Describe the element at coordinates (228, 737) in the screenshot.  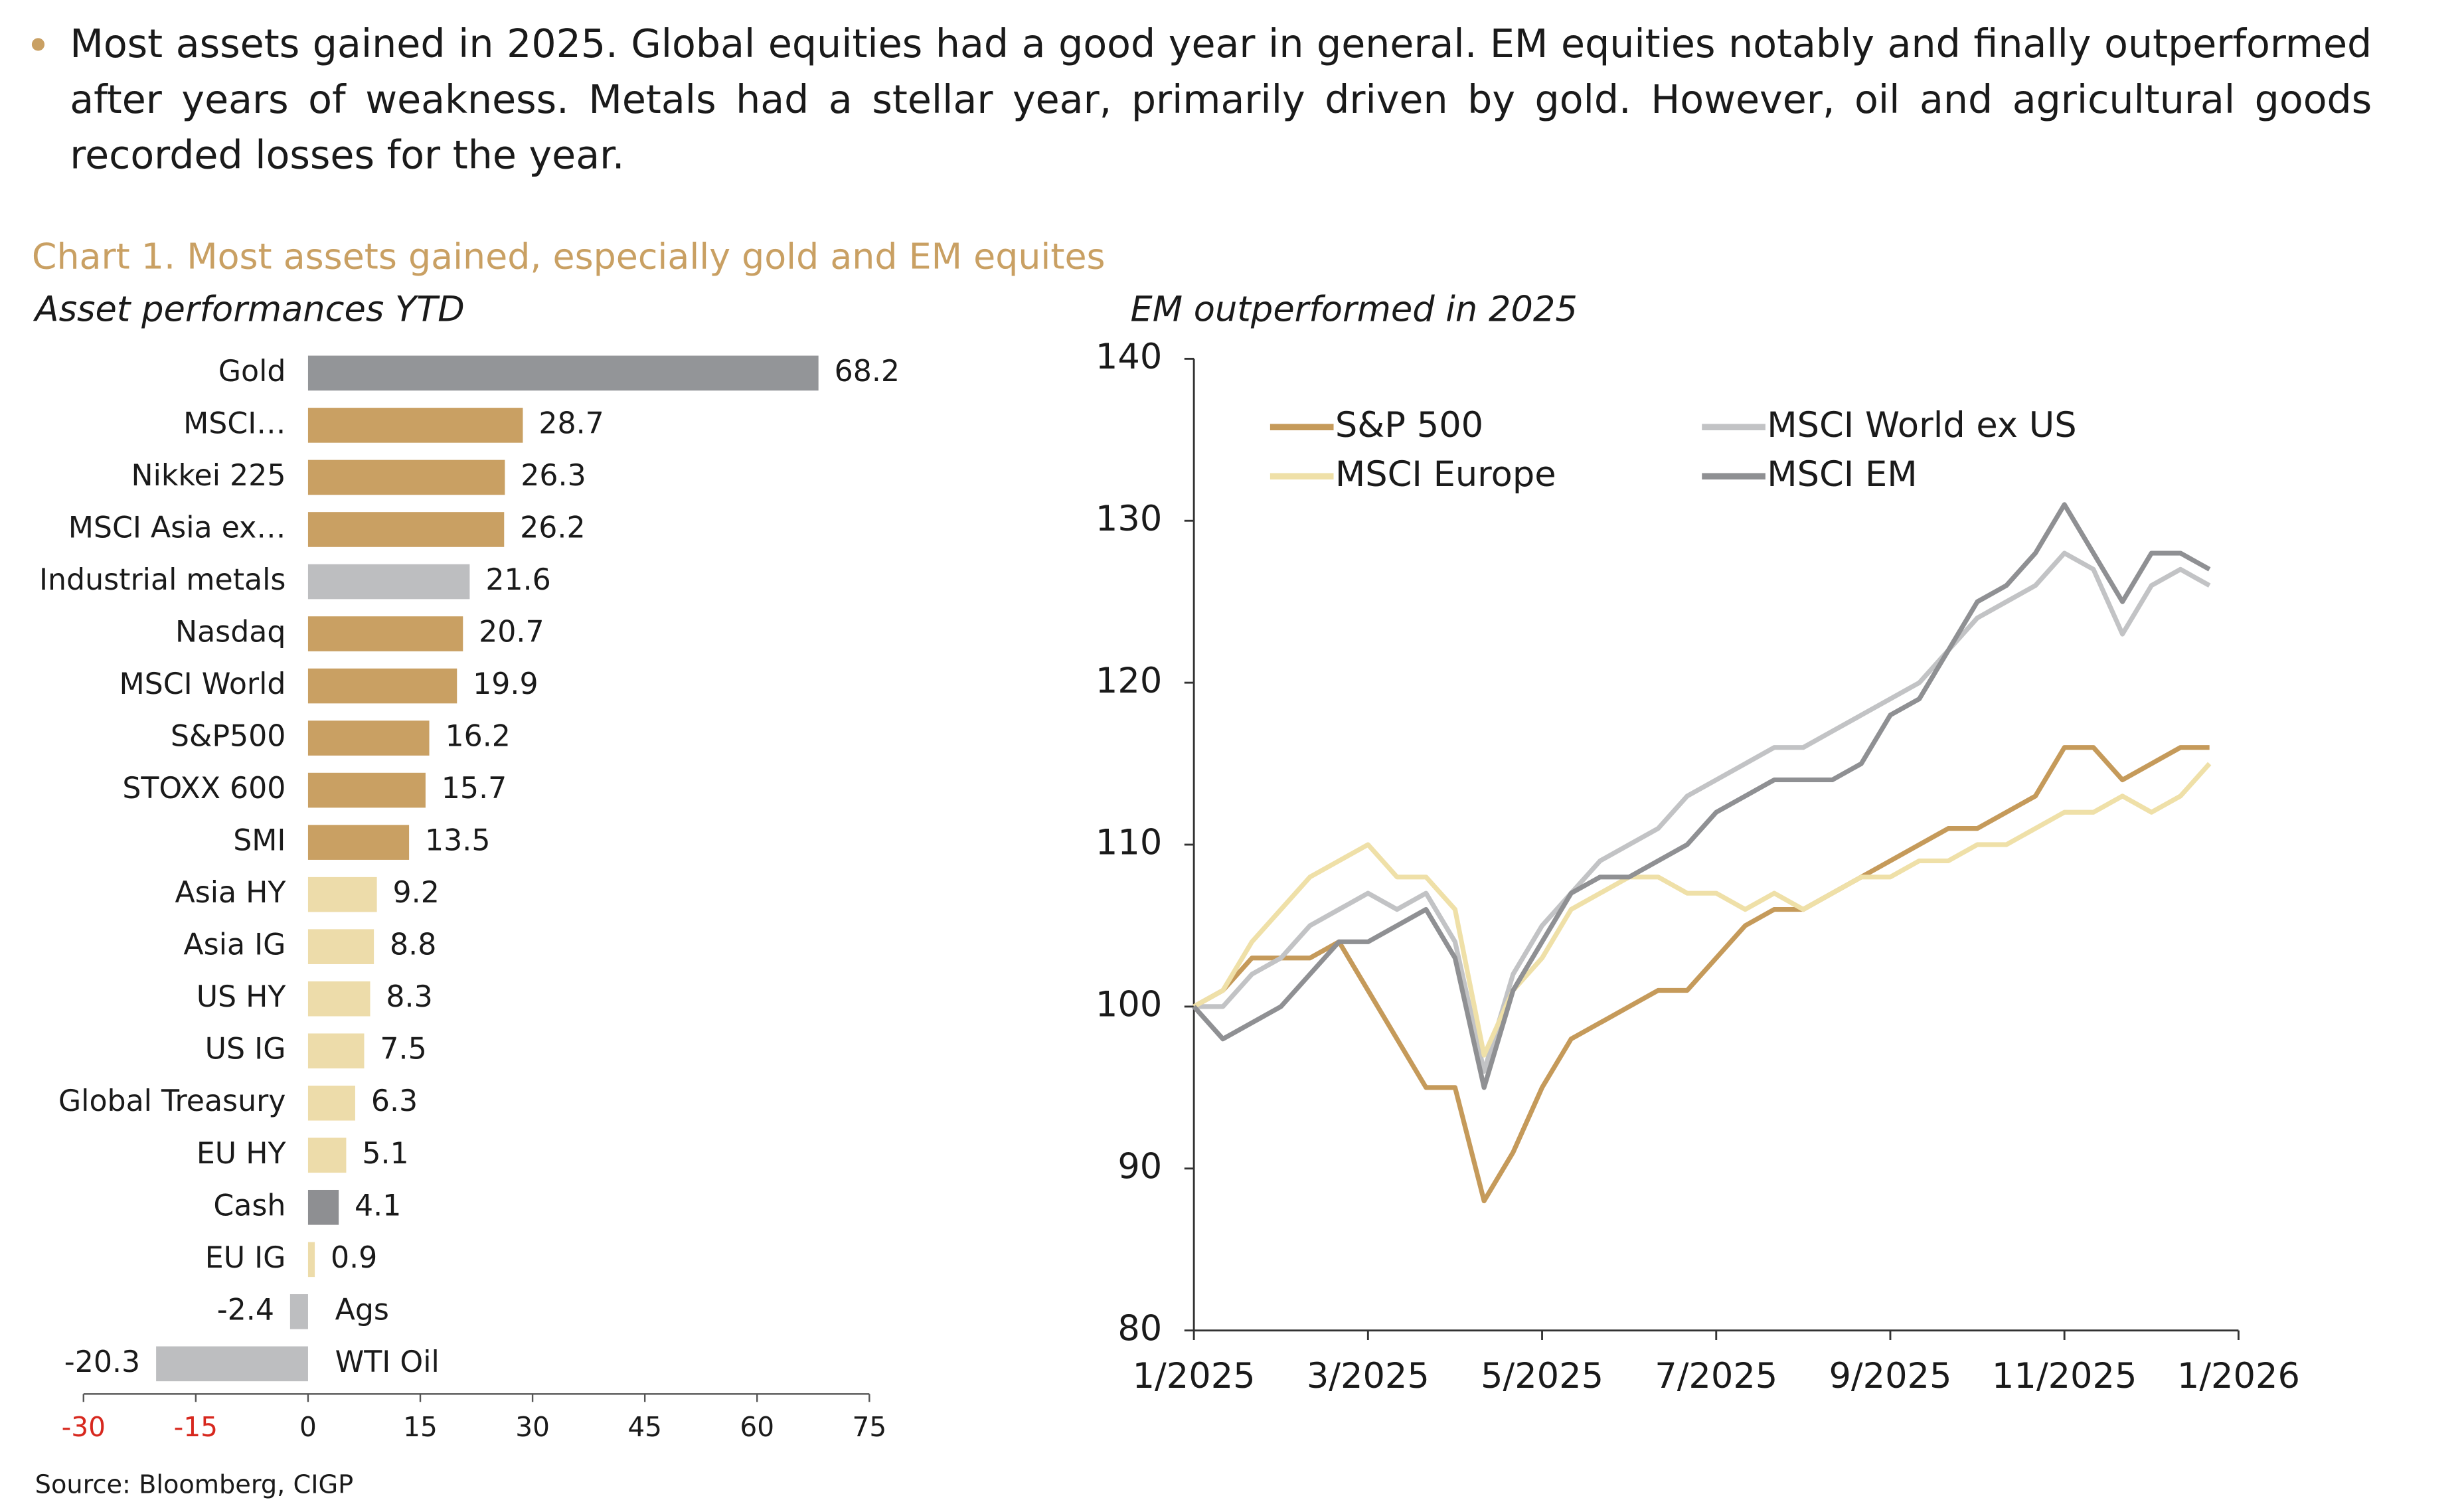
I see `category-label: S&P500` at that location.